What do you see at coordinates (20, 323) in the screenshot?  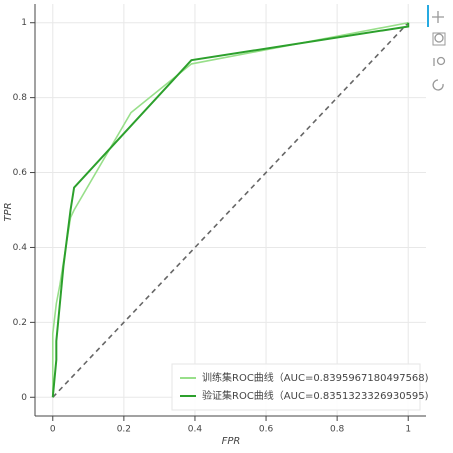 I see `y-tick-label: 0.2` at bounding box center [20, 323].